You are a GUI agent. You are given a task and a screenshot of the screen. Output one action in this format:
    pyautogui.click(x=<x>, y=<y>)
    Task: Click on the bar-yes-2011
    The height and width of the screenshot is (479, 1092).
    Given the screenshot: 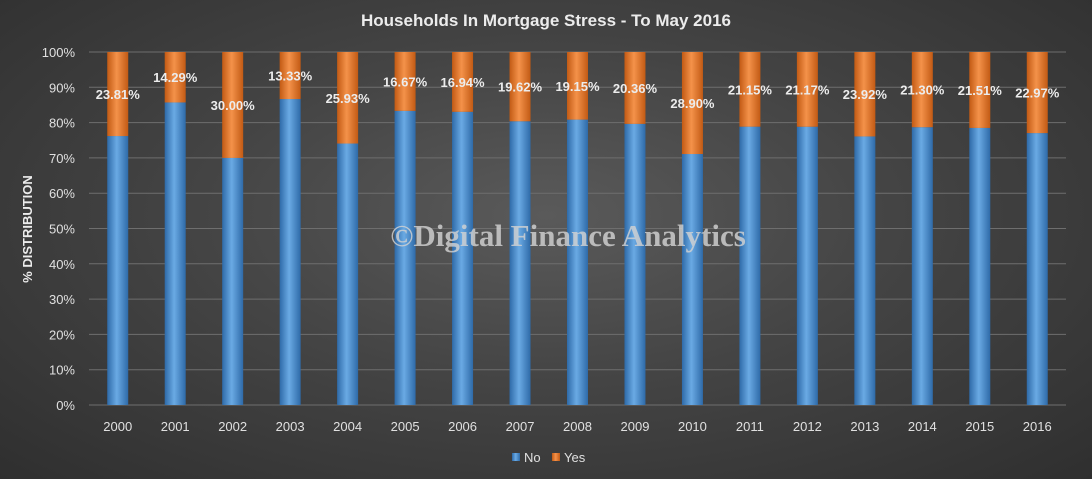 What is the action you would take?
    pyautogui.click(x=750, y=89)
    